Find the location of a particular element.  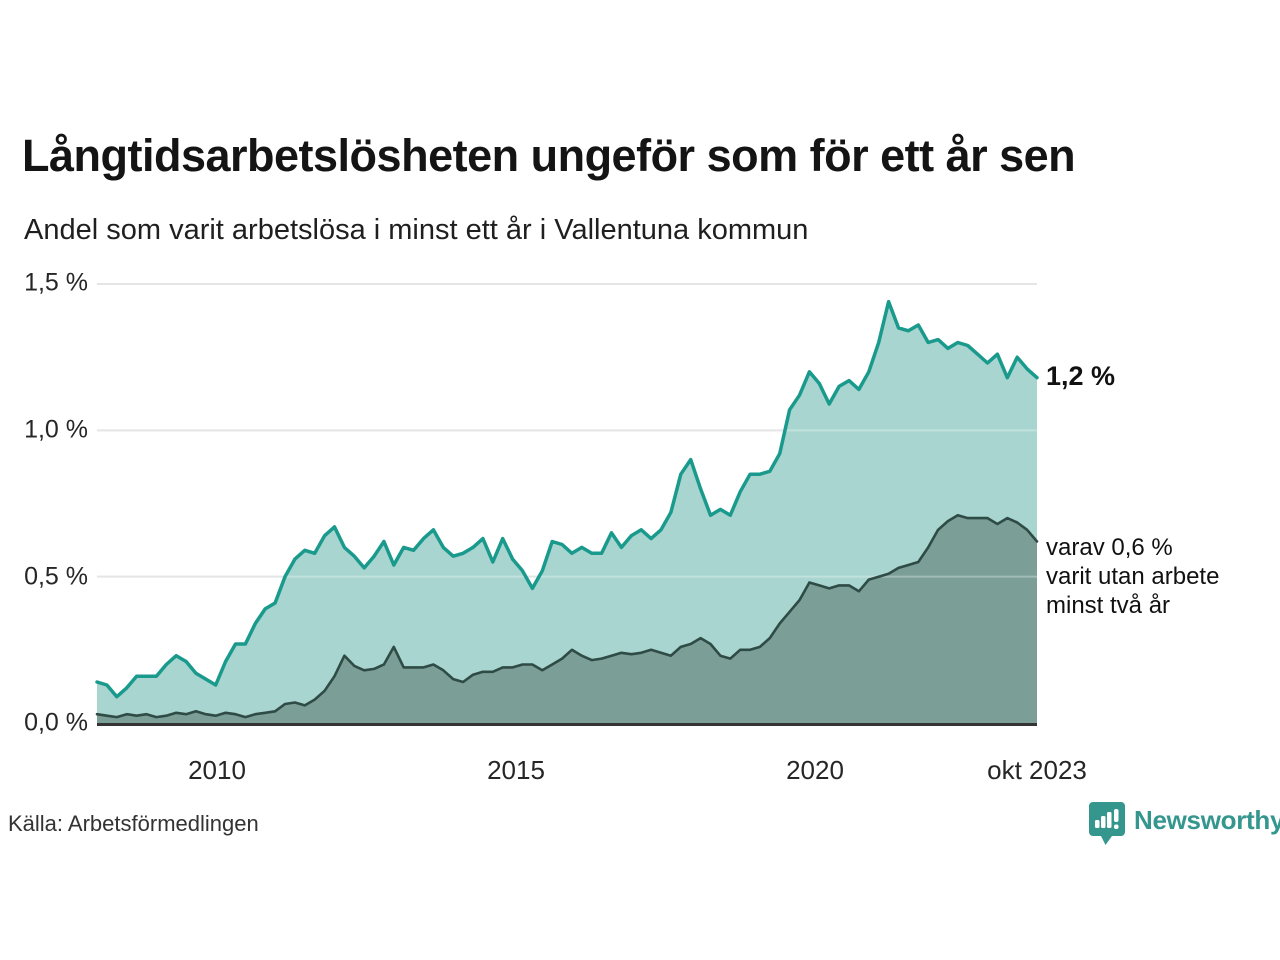

newsworthy-wordmark: Newsworthy is located at coordinates (1207, 820).